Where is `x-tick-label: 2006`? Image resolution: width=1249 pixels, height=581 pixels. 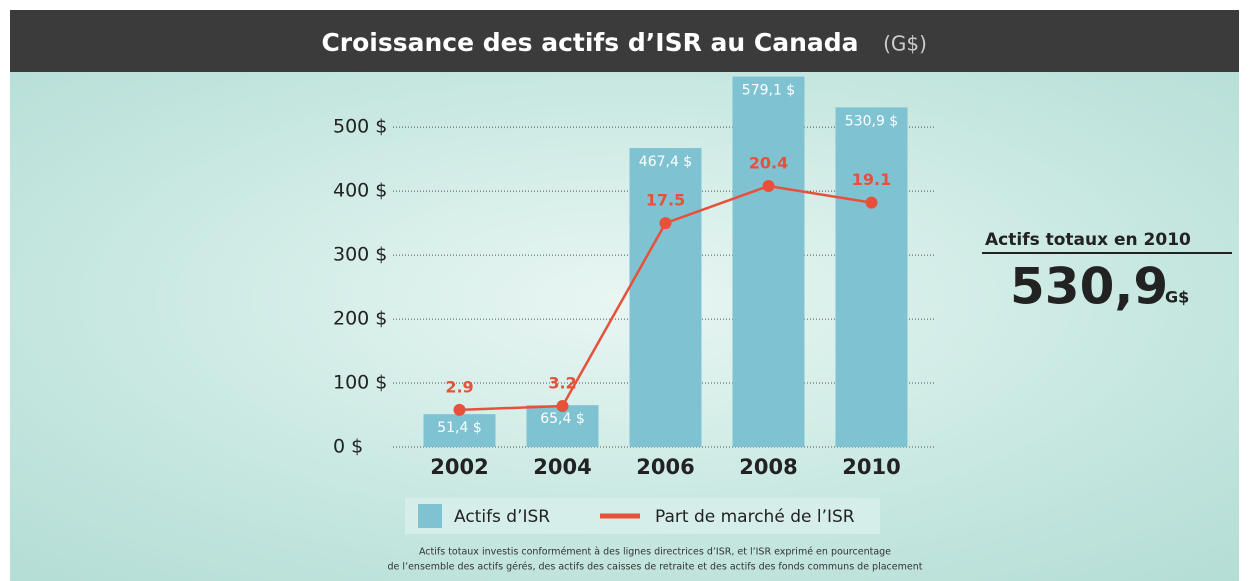
x-tick-label: 2006 is located at coordinates (665, 467).